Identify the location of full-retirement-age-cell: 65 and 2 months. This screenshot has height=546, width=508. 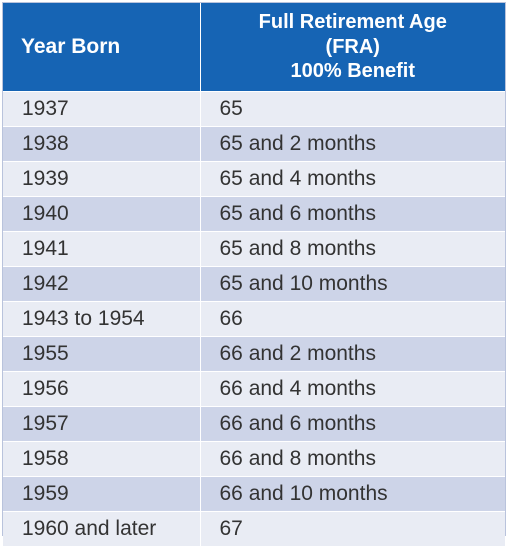
(352, 144).